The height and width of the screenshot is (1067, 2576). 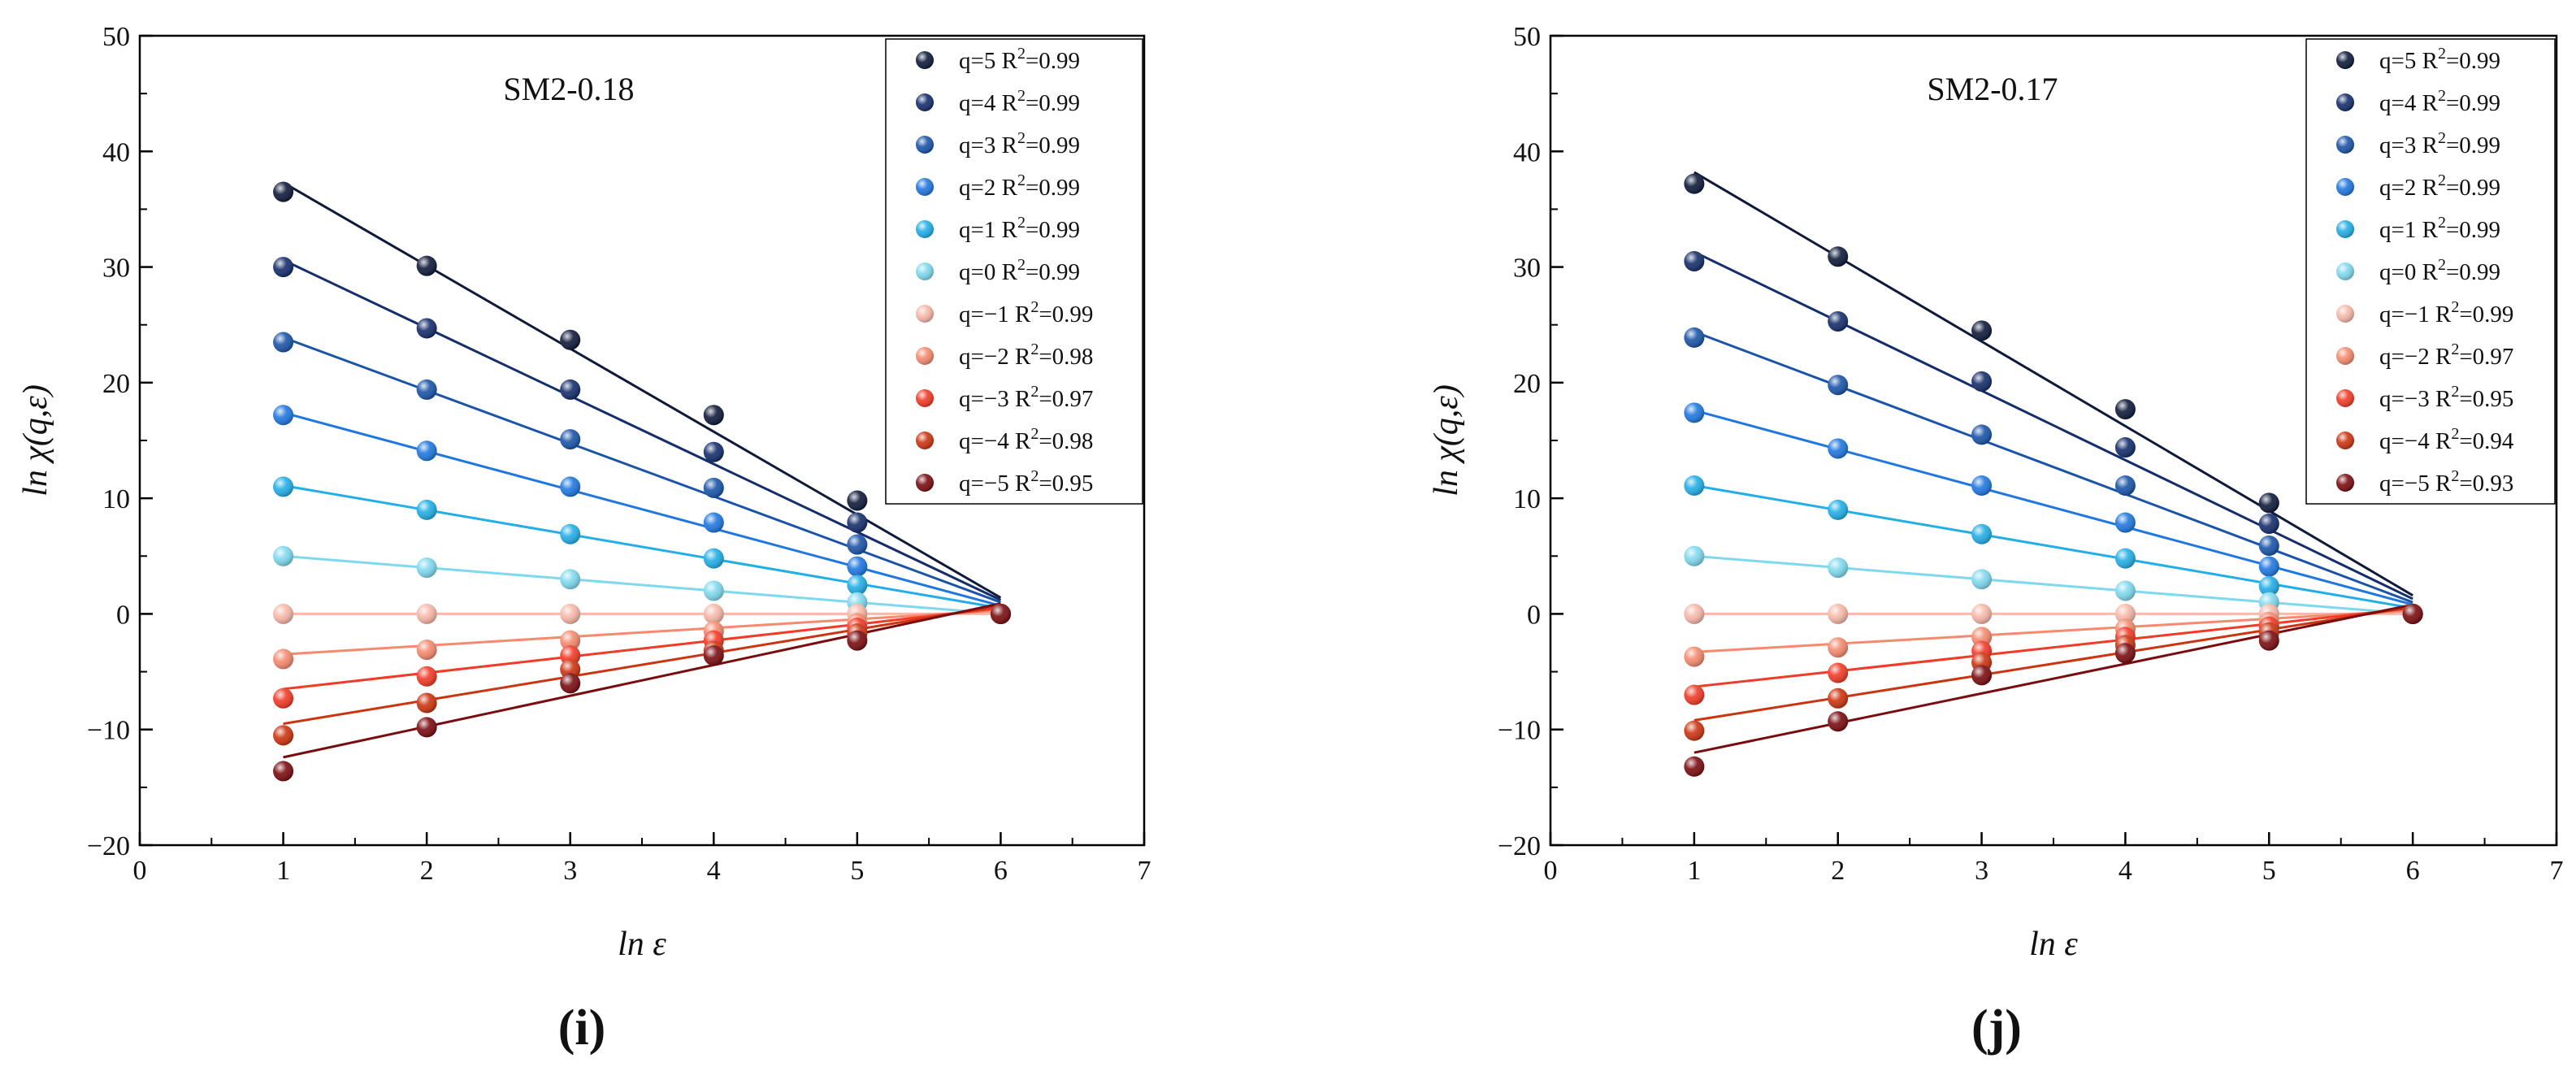 What do you see at coordinates (2439, 186) in the screenshot?
I see `legend-entry: q=2 R2=0.99` at bounding box center [2439, 186].